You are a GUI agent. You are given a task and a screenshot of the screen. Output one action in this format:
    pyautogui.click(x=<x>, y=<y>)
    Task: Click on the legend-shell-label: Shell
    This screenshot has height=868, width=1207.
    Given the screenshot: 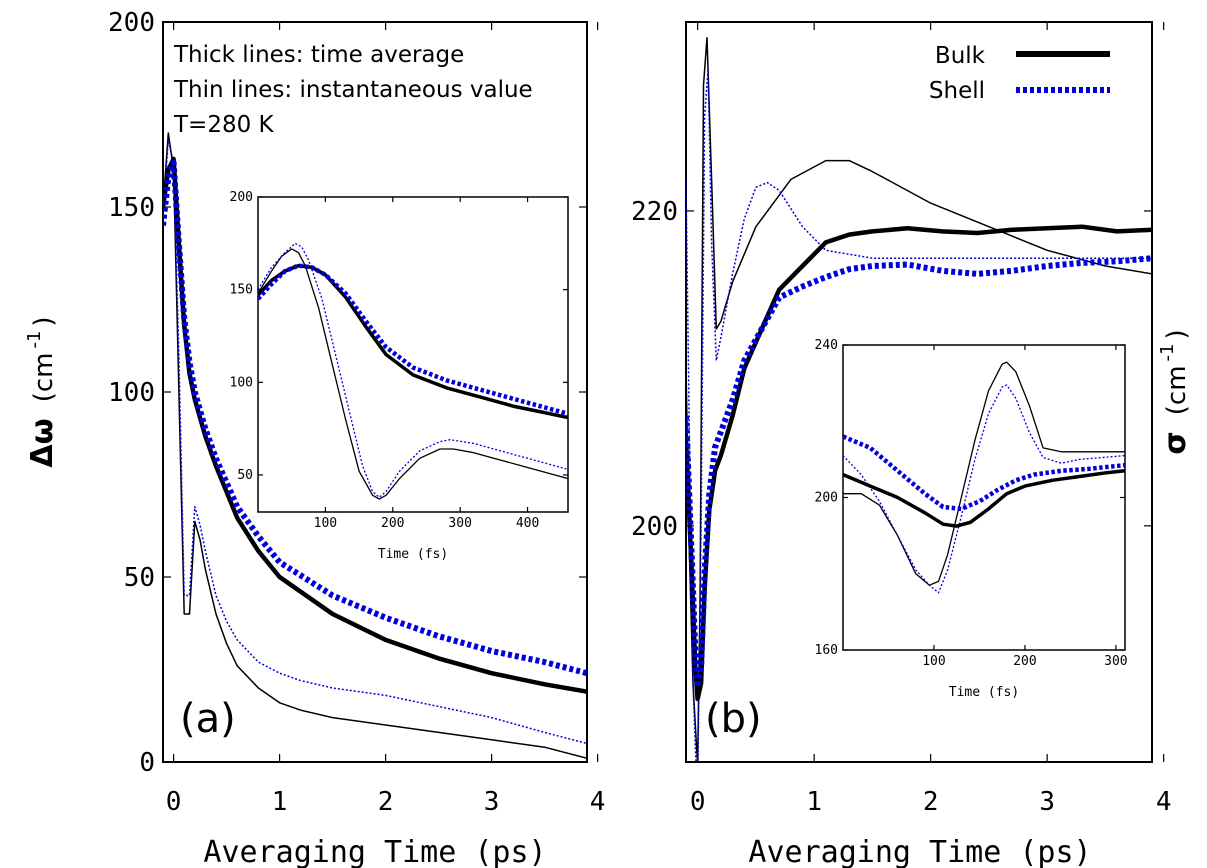 What is the action you would take?
    pyautogui.click(x=957, y=91)
    